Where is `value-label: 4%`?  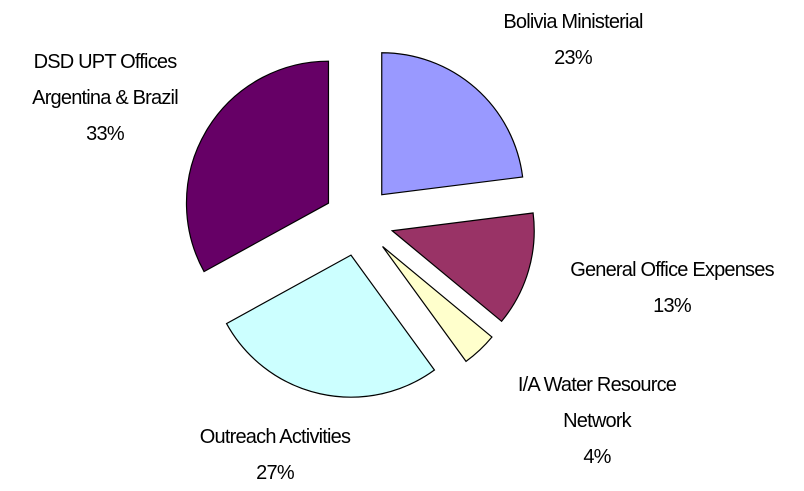 value-label: 4% is located at coordinates (597, 457).